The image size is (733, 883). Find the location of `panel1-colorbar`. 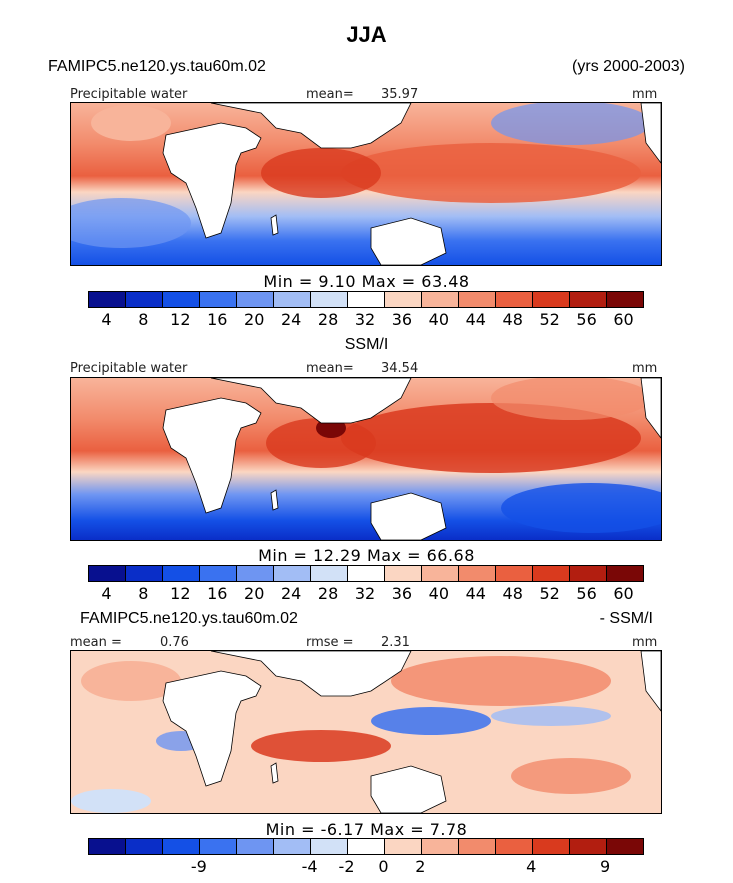

panel1-colorbar is located at coordinates (366, 299).